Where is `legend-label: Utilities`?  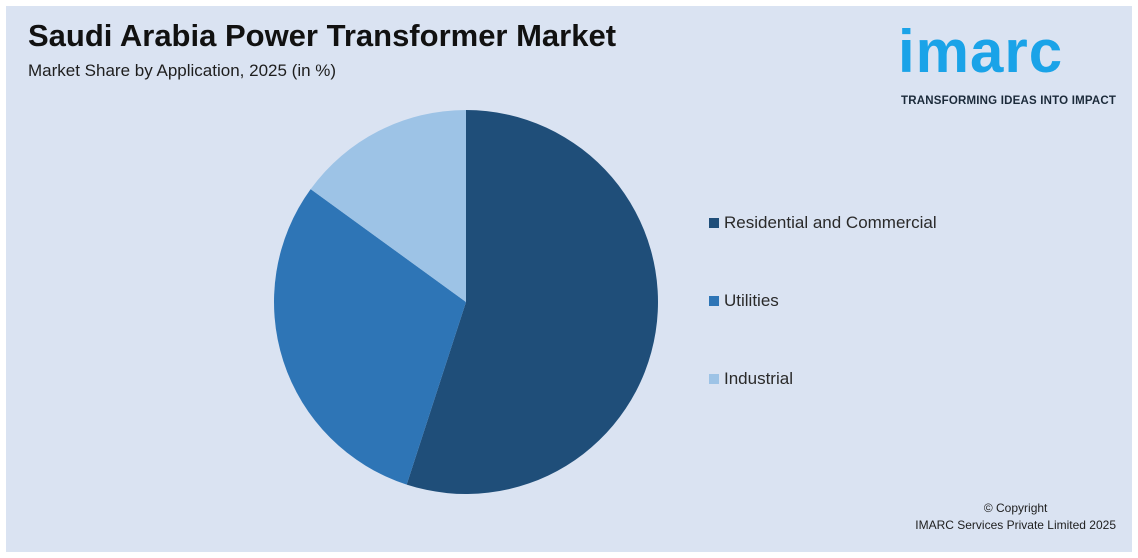
legend-label: Utilities is located at coordinates (751, 300).